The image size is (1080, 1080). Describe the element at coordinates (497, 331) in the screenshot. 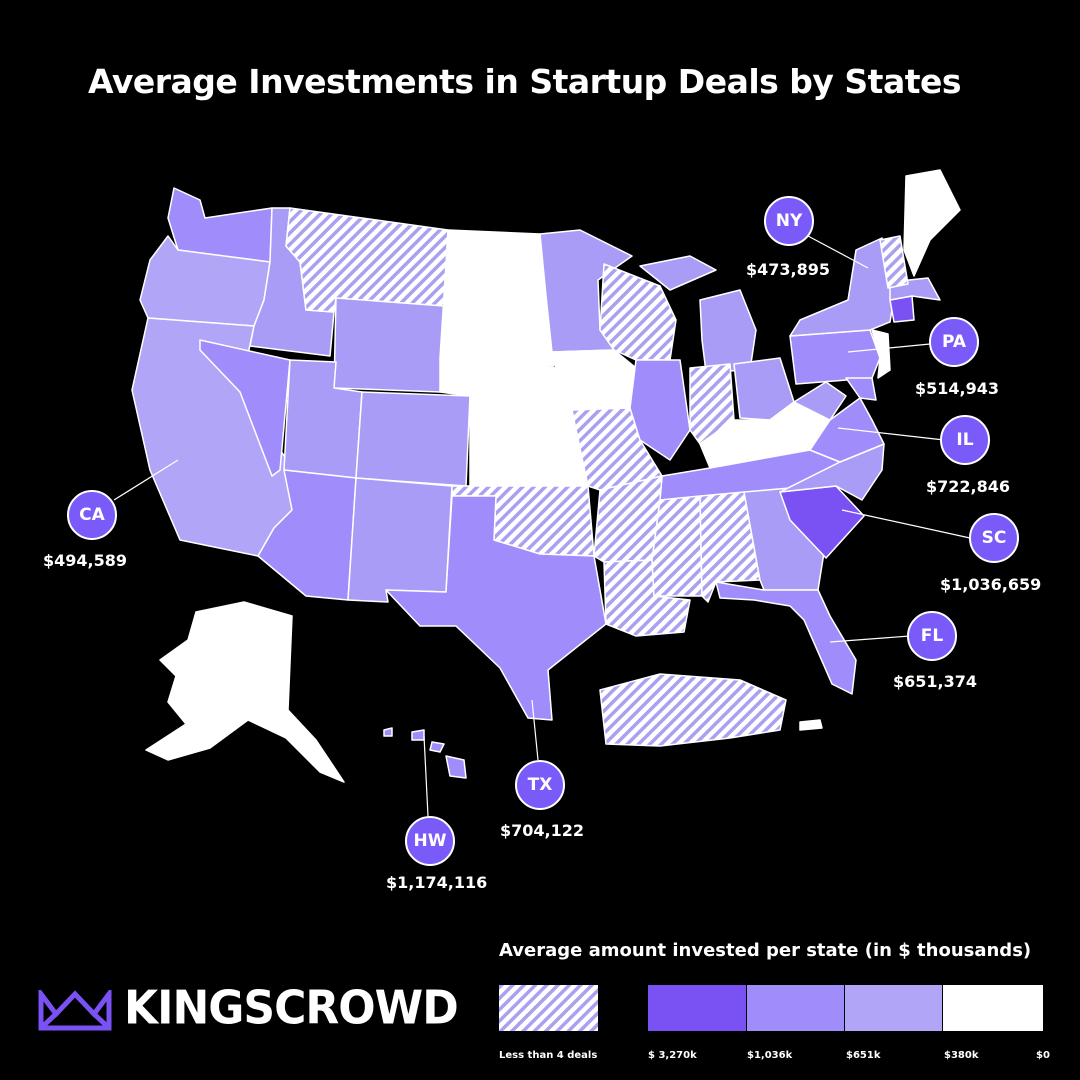

I see `state-sd` at that location.